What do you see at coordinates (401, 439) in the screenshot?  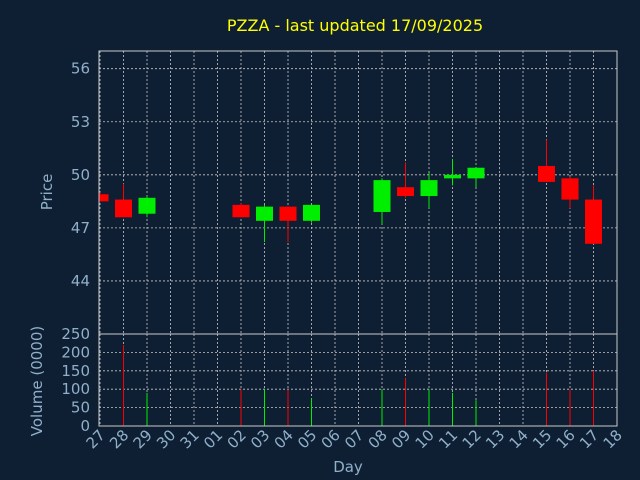 I see `x-tick-label: 09` at bounding box center [401, 439].